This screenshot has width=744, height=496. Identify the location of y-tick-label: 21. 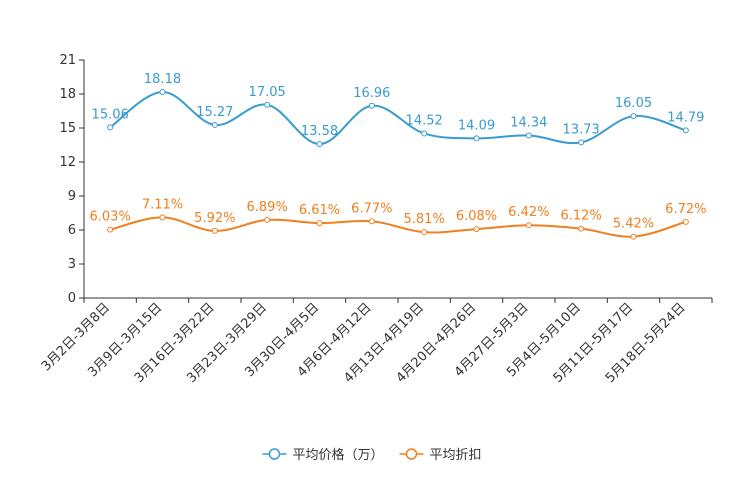
(67, 60).